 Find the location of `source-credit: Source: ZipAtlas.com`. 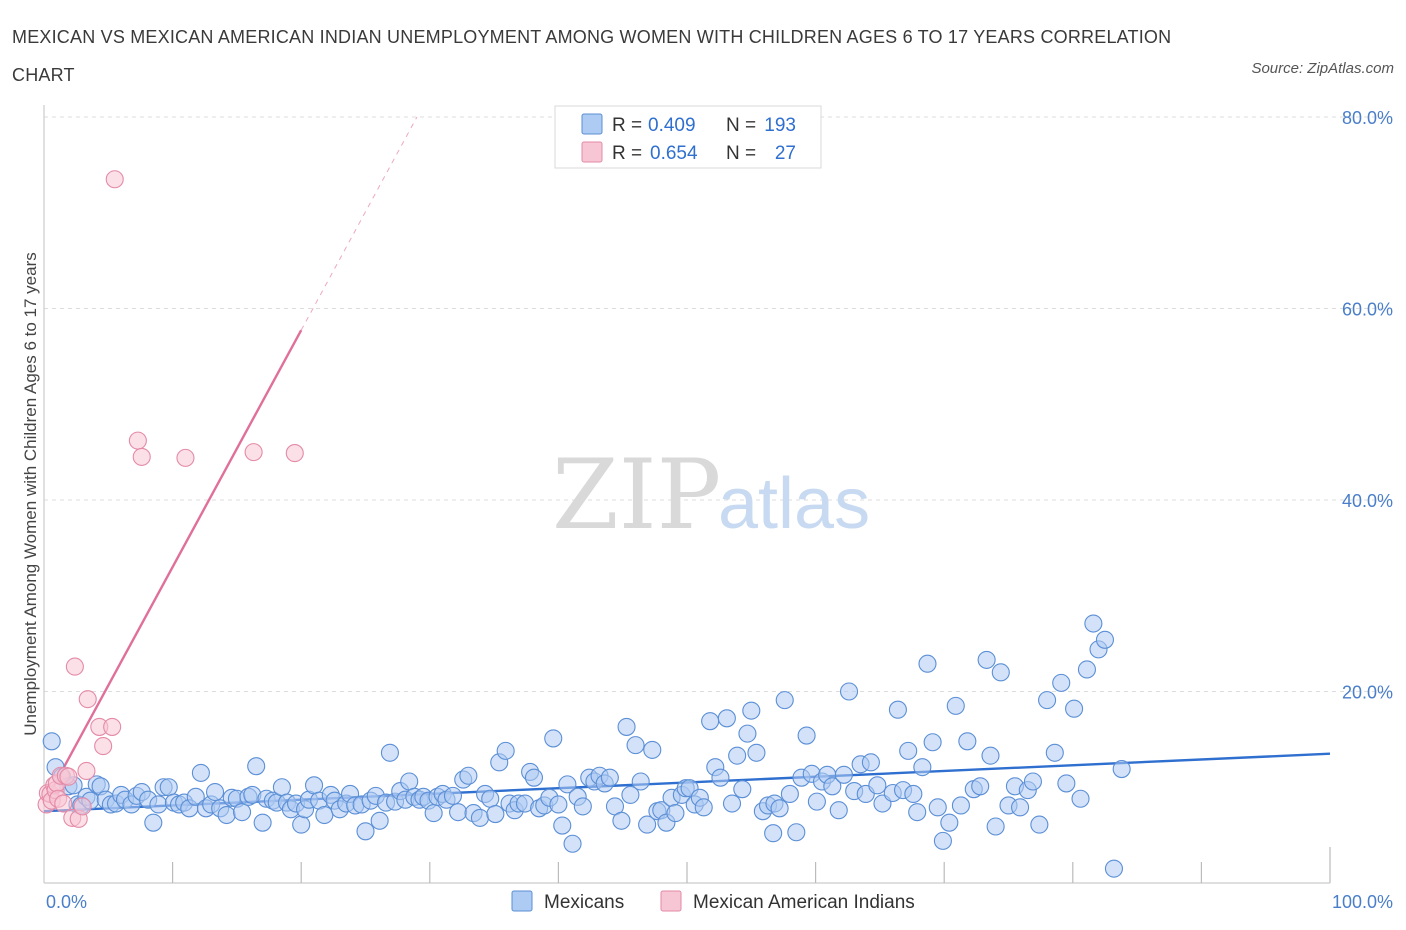

source-credit: Source: ZipAtlas.com is located at coordinates (1322, 68).